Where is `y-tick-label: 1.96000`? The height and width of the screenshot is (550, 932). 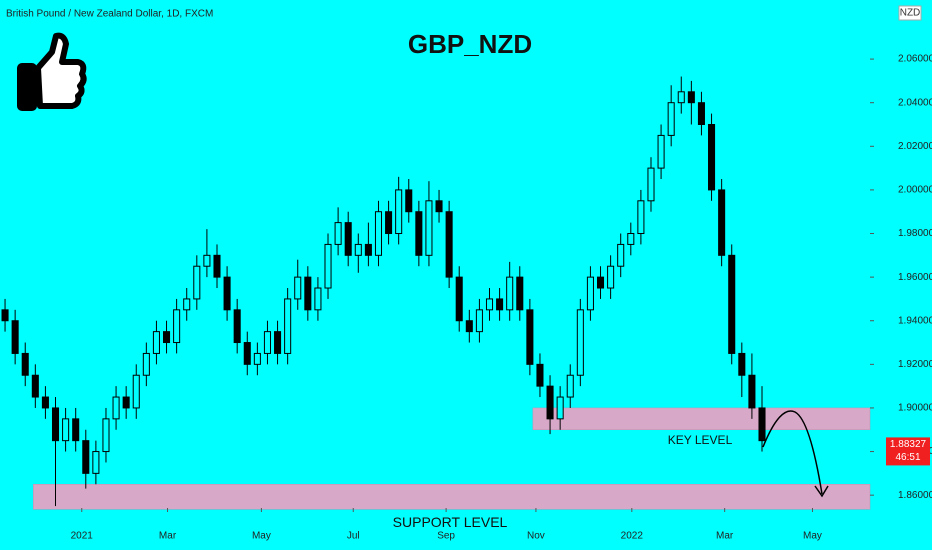
y-tick-label: 1.96000 is located at coordinates (915, 277).